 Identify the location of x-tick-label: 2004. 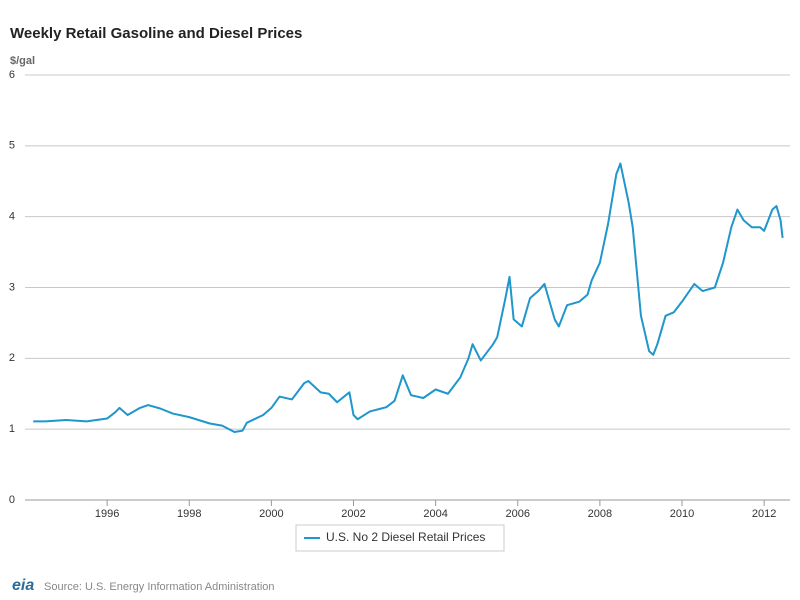
(435, 514).